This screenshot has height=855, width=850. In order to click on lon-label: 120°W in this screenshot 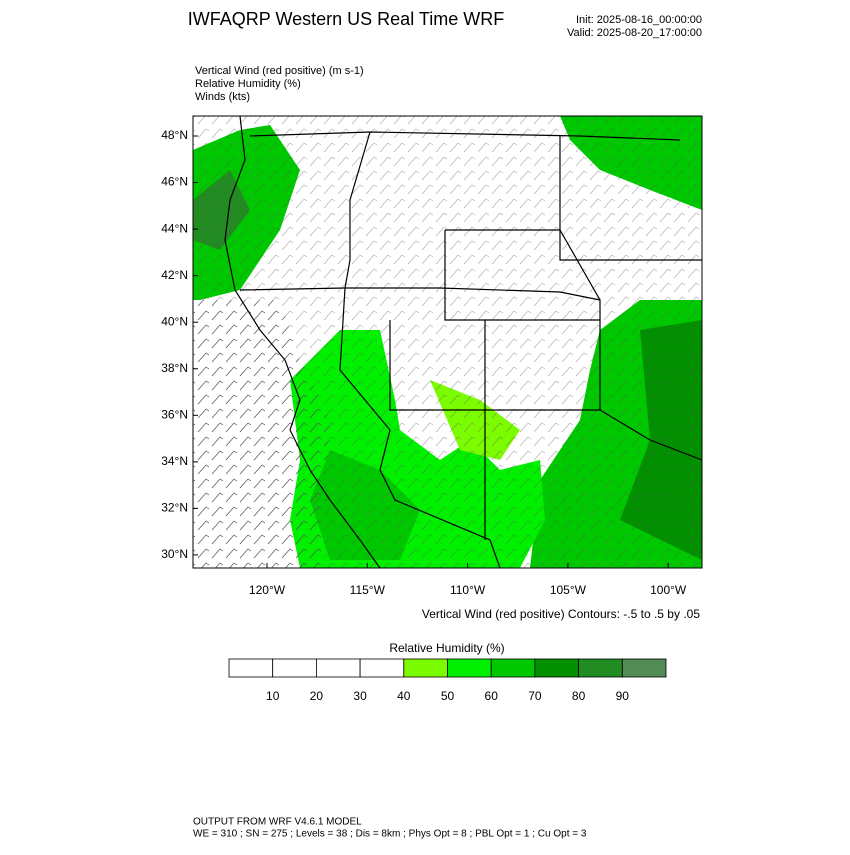, I will do `click(267, 590)`.